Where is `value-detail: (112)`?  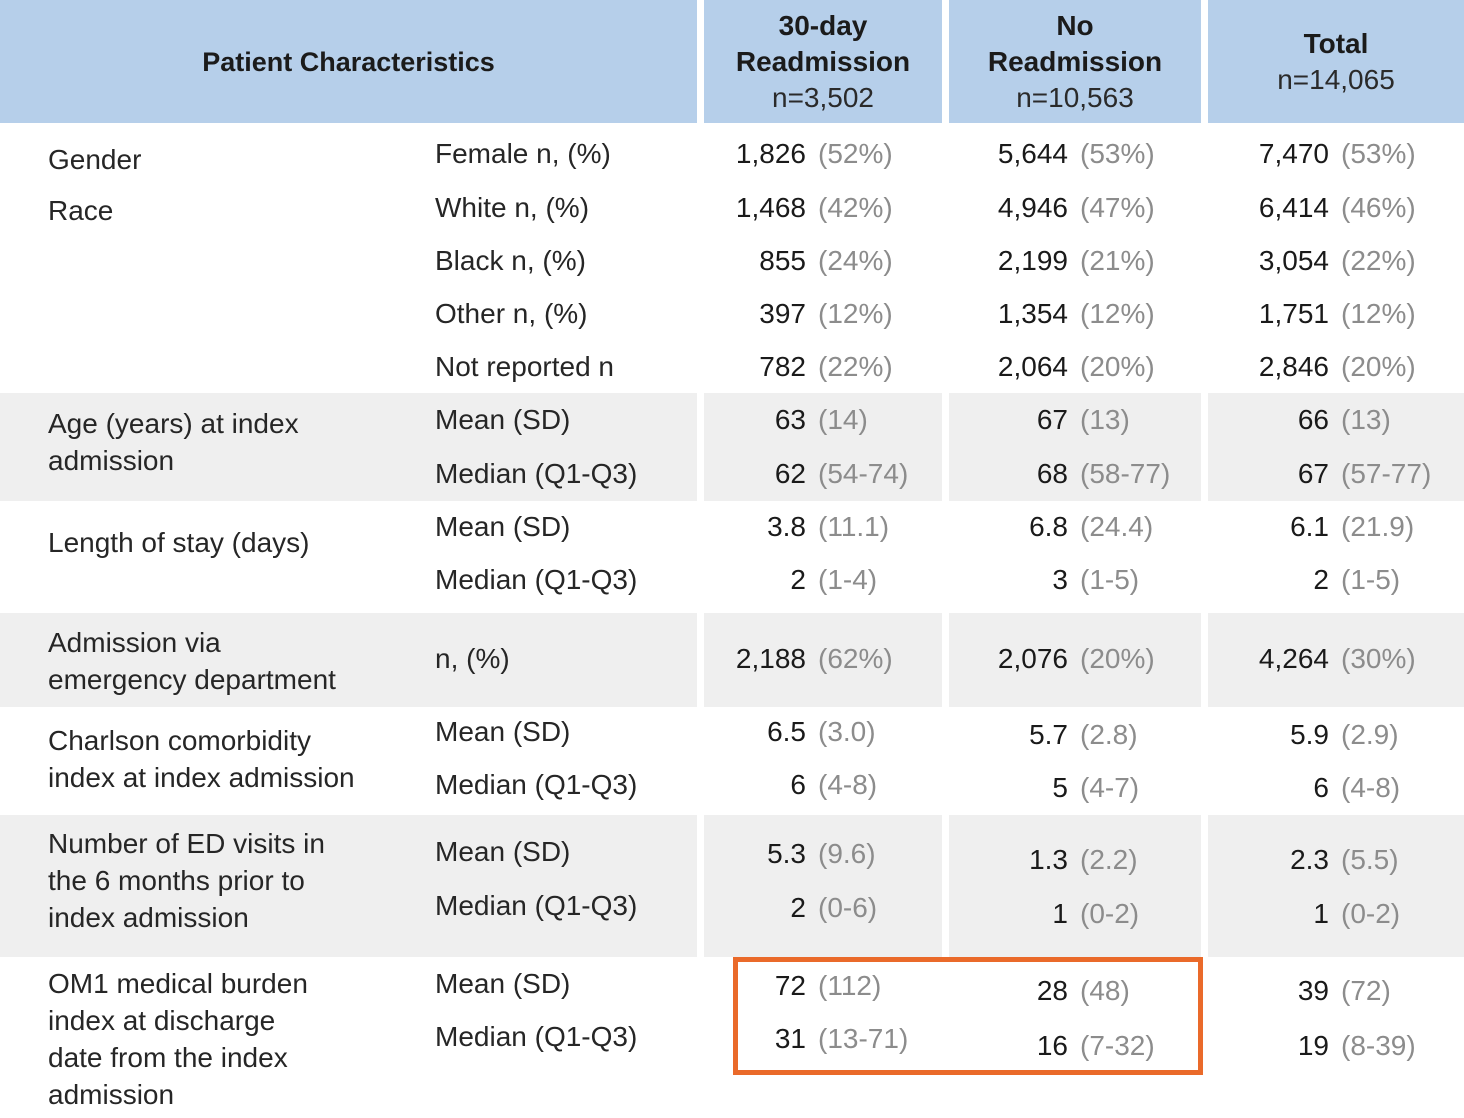 value-detail: (112) is located at coordinates (850, 985).